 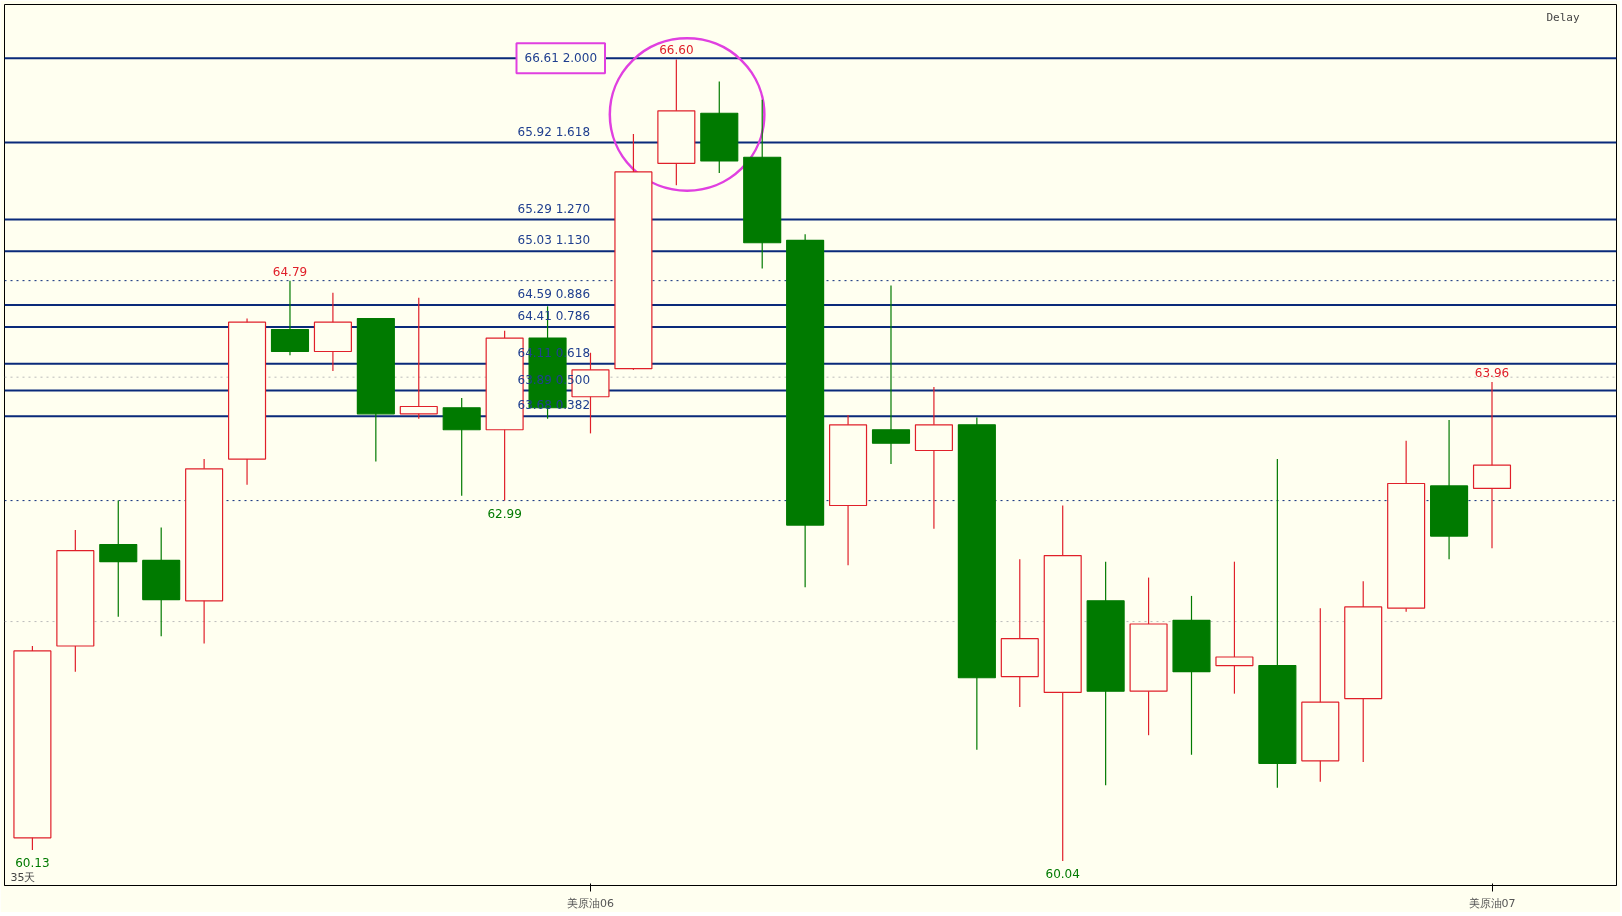 What do you see at coordinates (590, 903) in the screenshot?
I see `x-tick-label: 美原油06` at bounding box center [590, 903].